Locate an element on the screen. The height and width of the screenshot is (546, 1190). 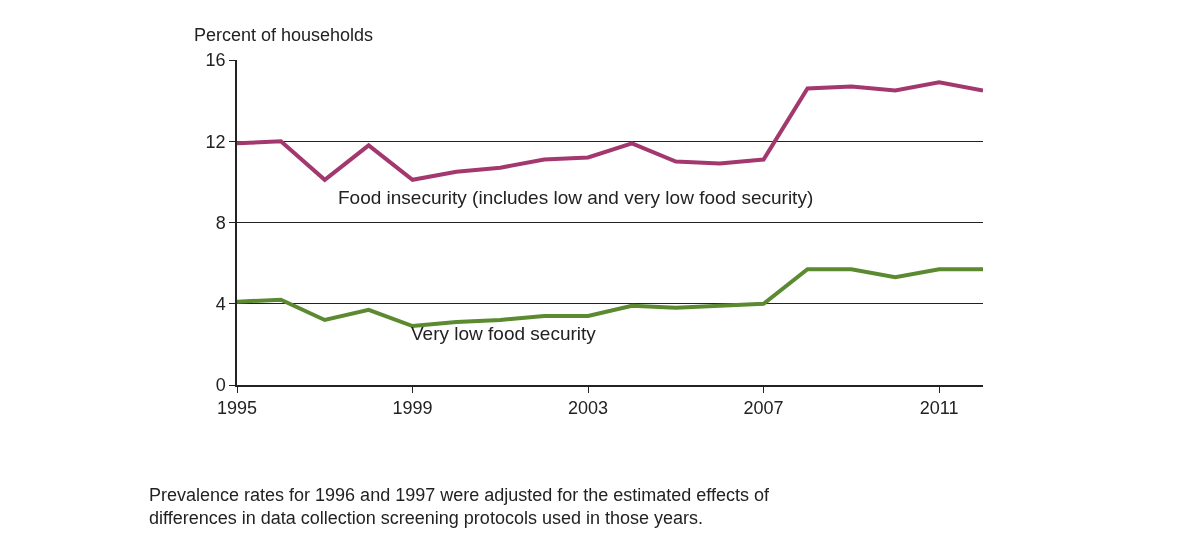
x-tick-label: 2003 is located at coordinates (588, 408).